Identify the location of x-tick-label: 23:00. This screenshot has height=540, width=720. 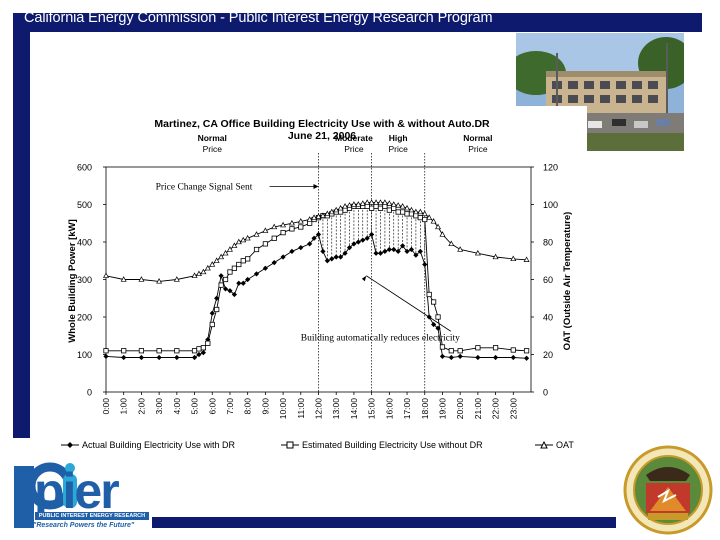
(513, 409).